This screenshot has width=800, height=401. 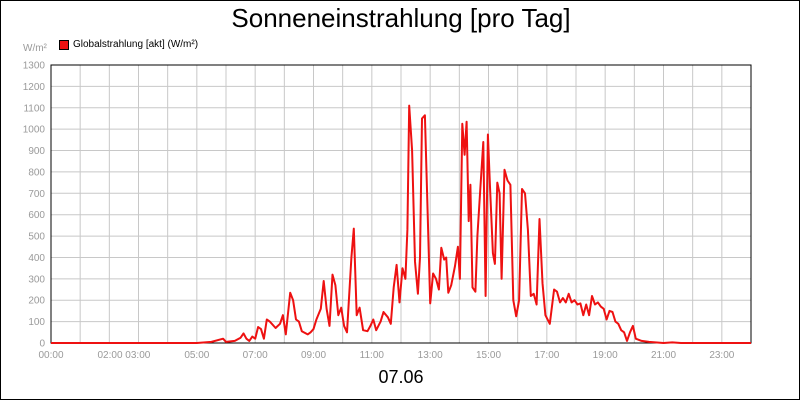 I want to click on x-tick-label: 11:00, so click(x=372, y=355).